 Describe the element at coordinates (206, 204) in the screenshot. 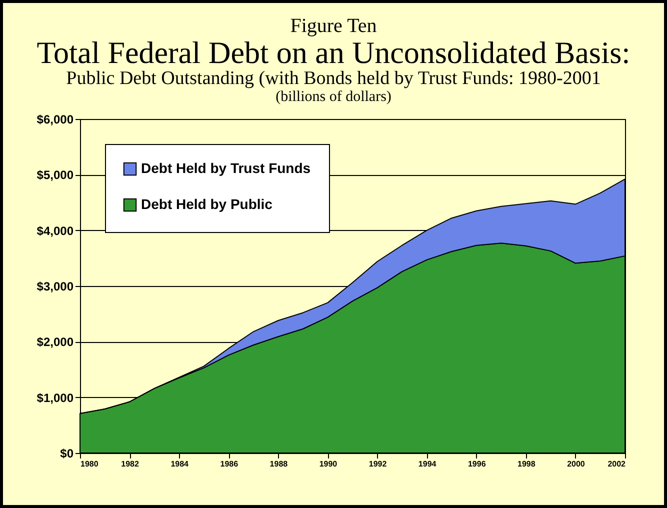

I see `legend-label: Debt Held by Public` at that location.